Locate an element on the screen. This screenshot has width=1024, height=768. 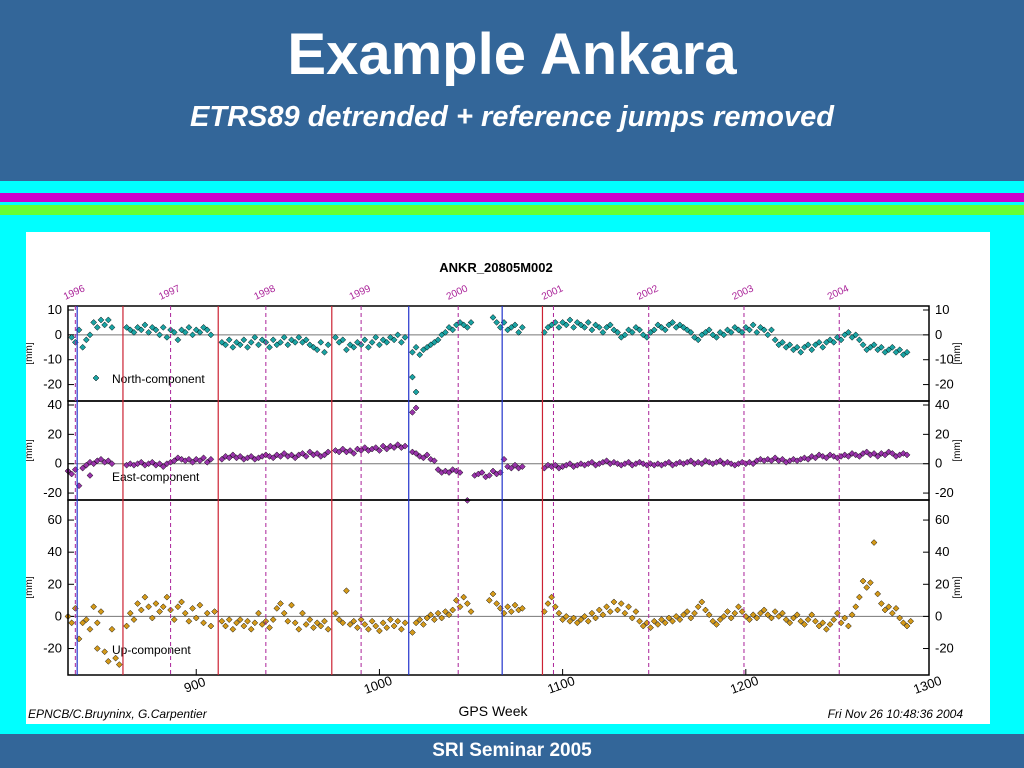
panel-frame is located at coordinates (498, 450).